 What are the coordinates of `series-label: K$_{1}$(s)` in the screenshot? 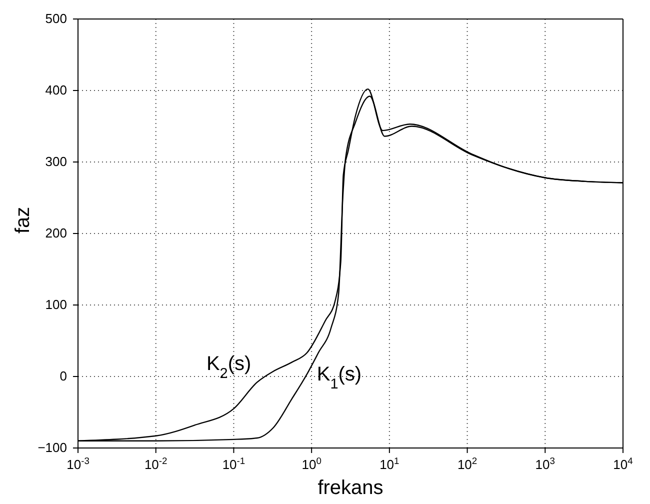 It's located at (339, 377).